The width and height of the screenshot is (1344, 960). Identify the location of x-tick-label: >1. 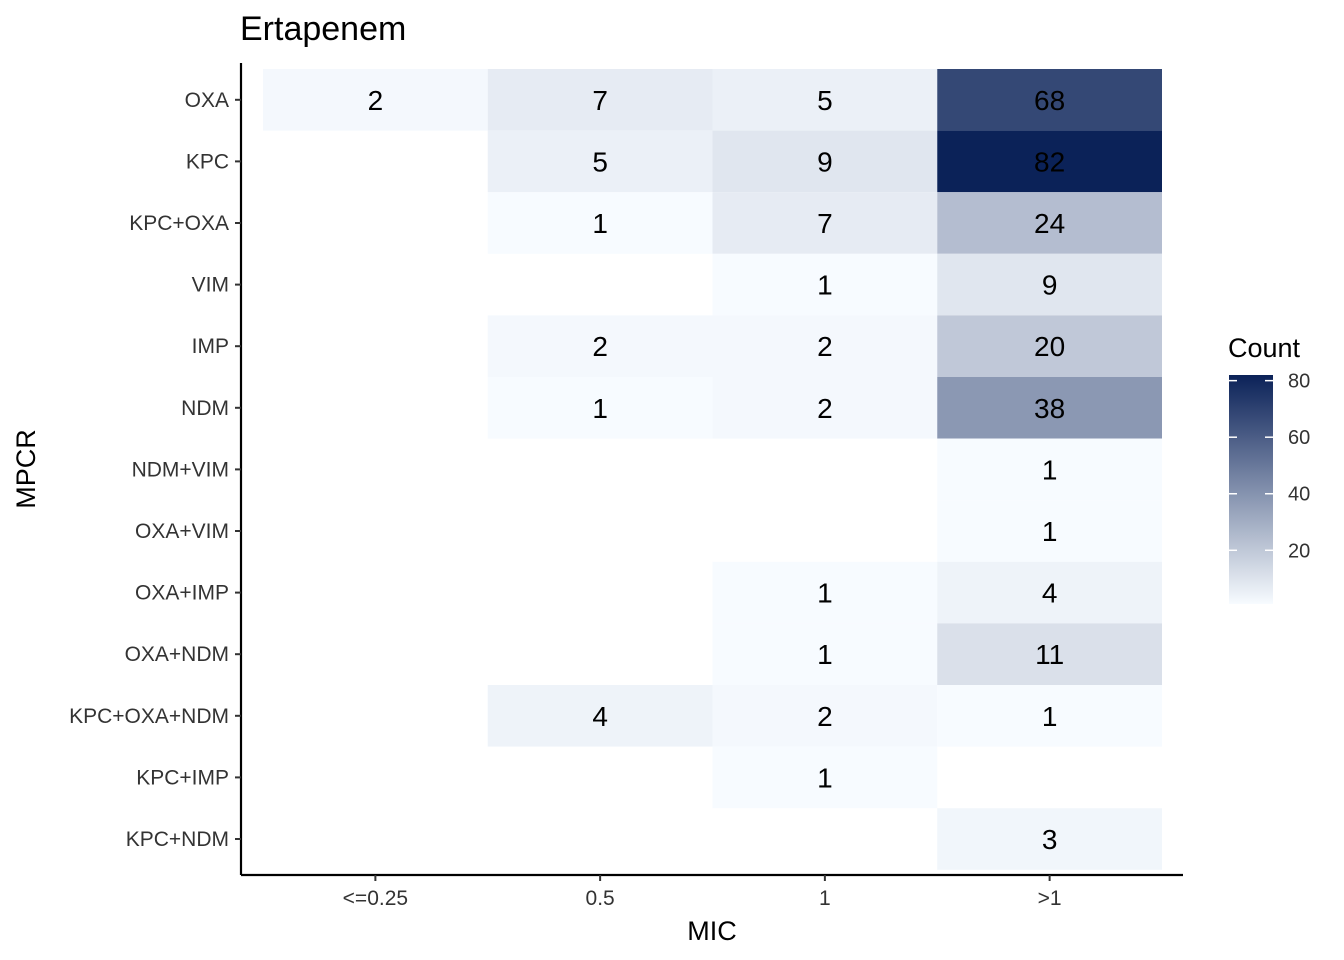
(1050, 898).